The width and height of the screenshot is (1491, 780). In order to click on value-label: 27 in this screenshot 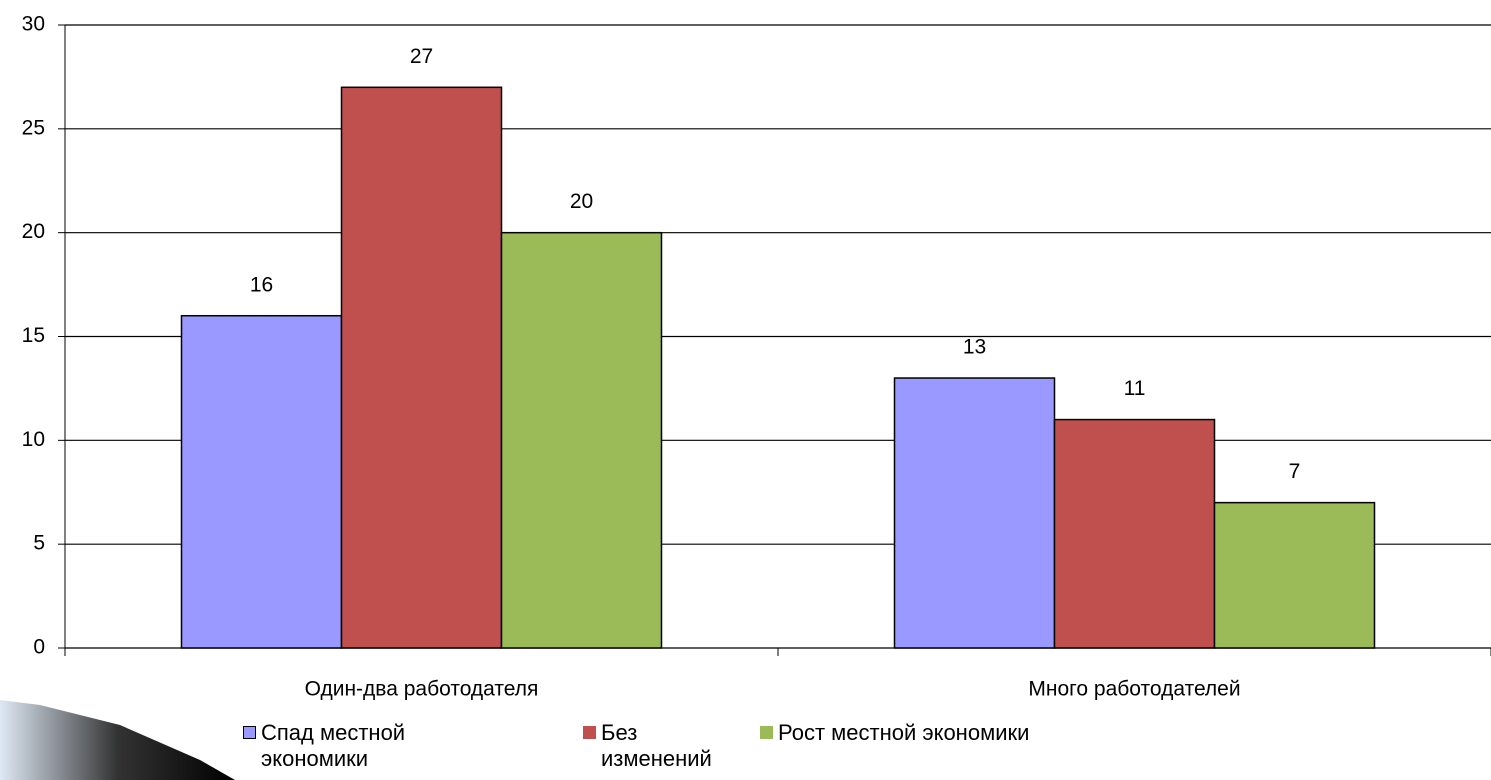, I will do `click(421, 56)`.